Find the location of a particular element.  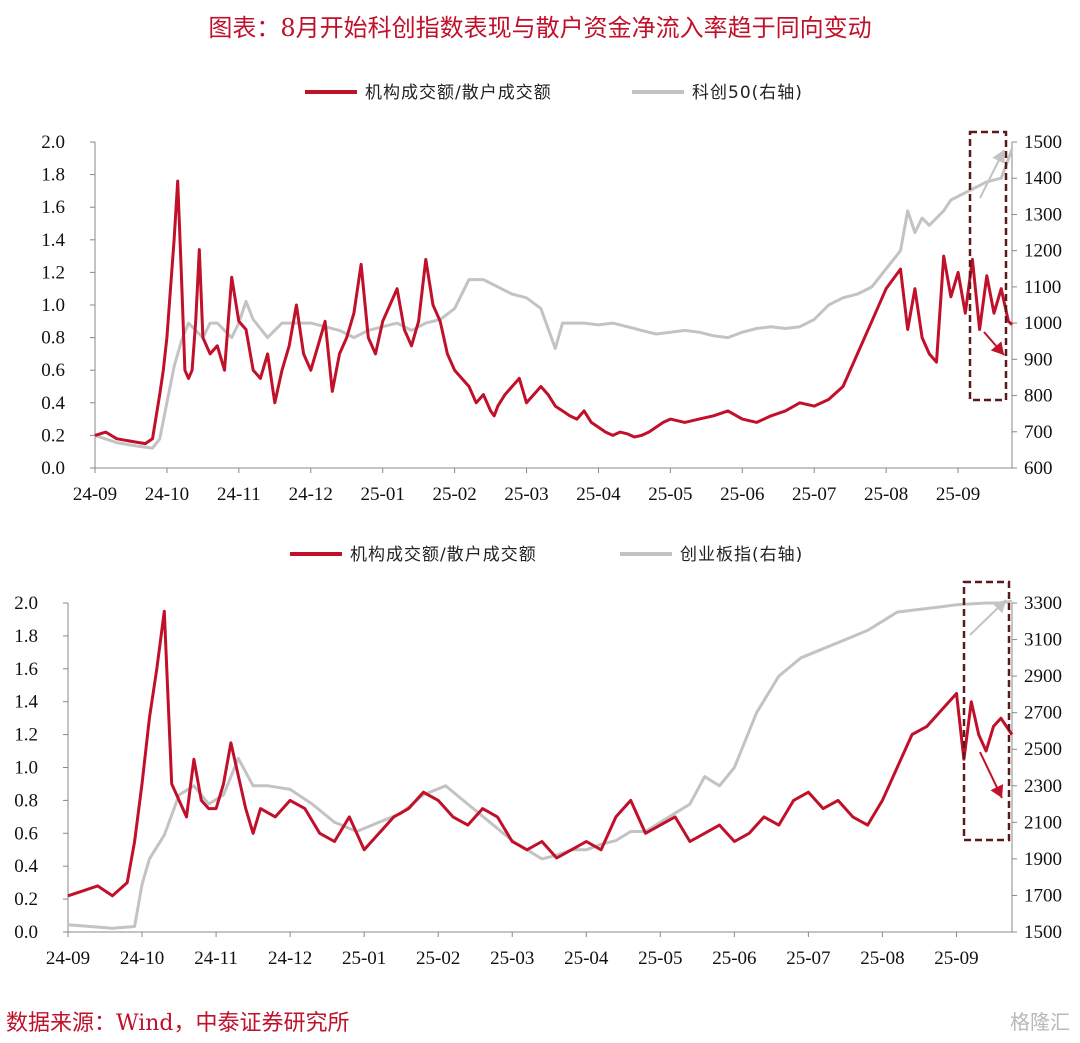

watermark-logo: 格隆汇 is located at coordinates (1040, 1022).